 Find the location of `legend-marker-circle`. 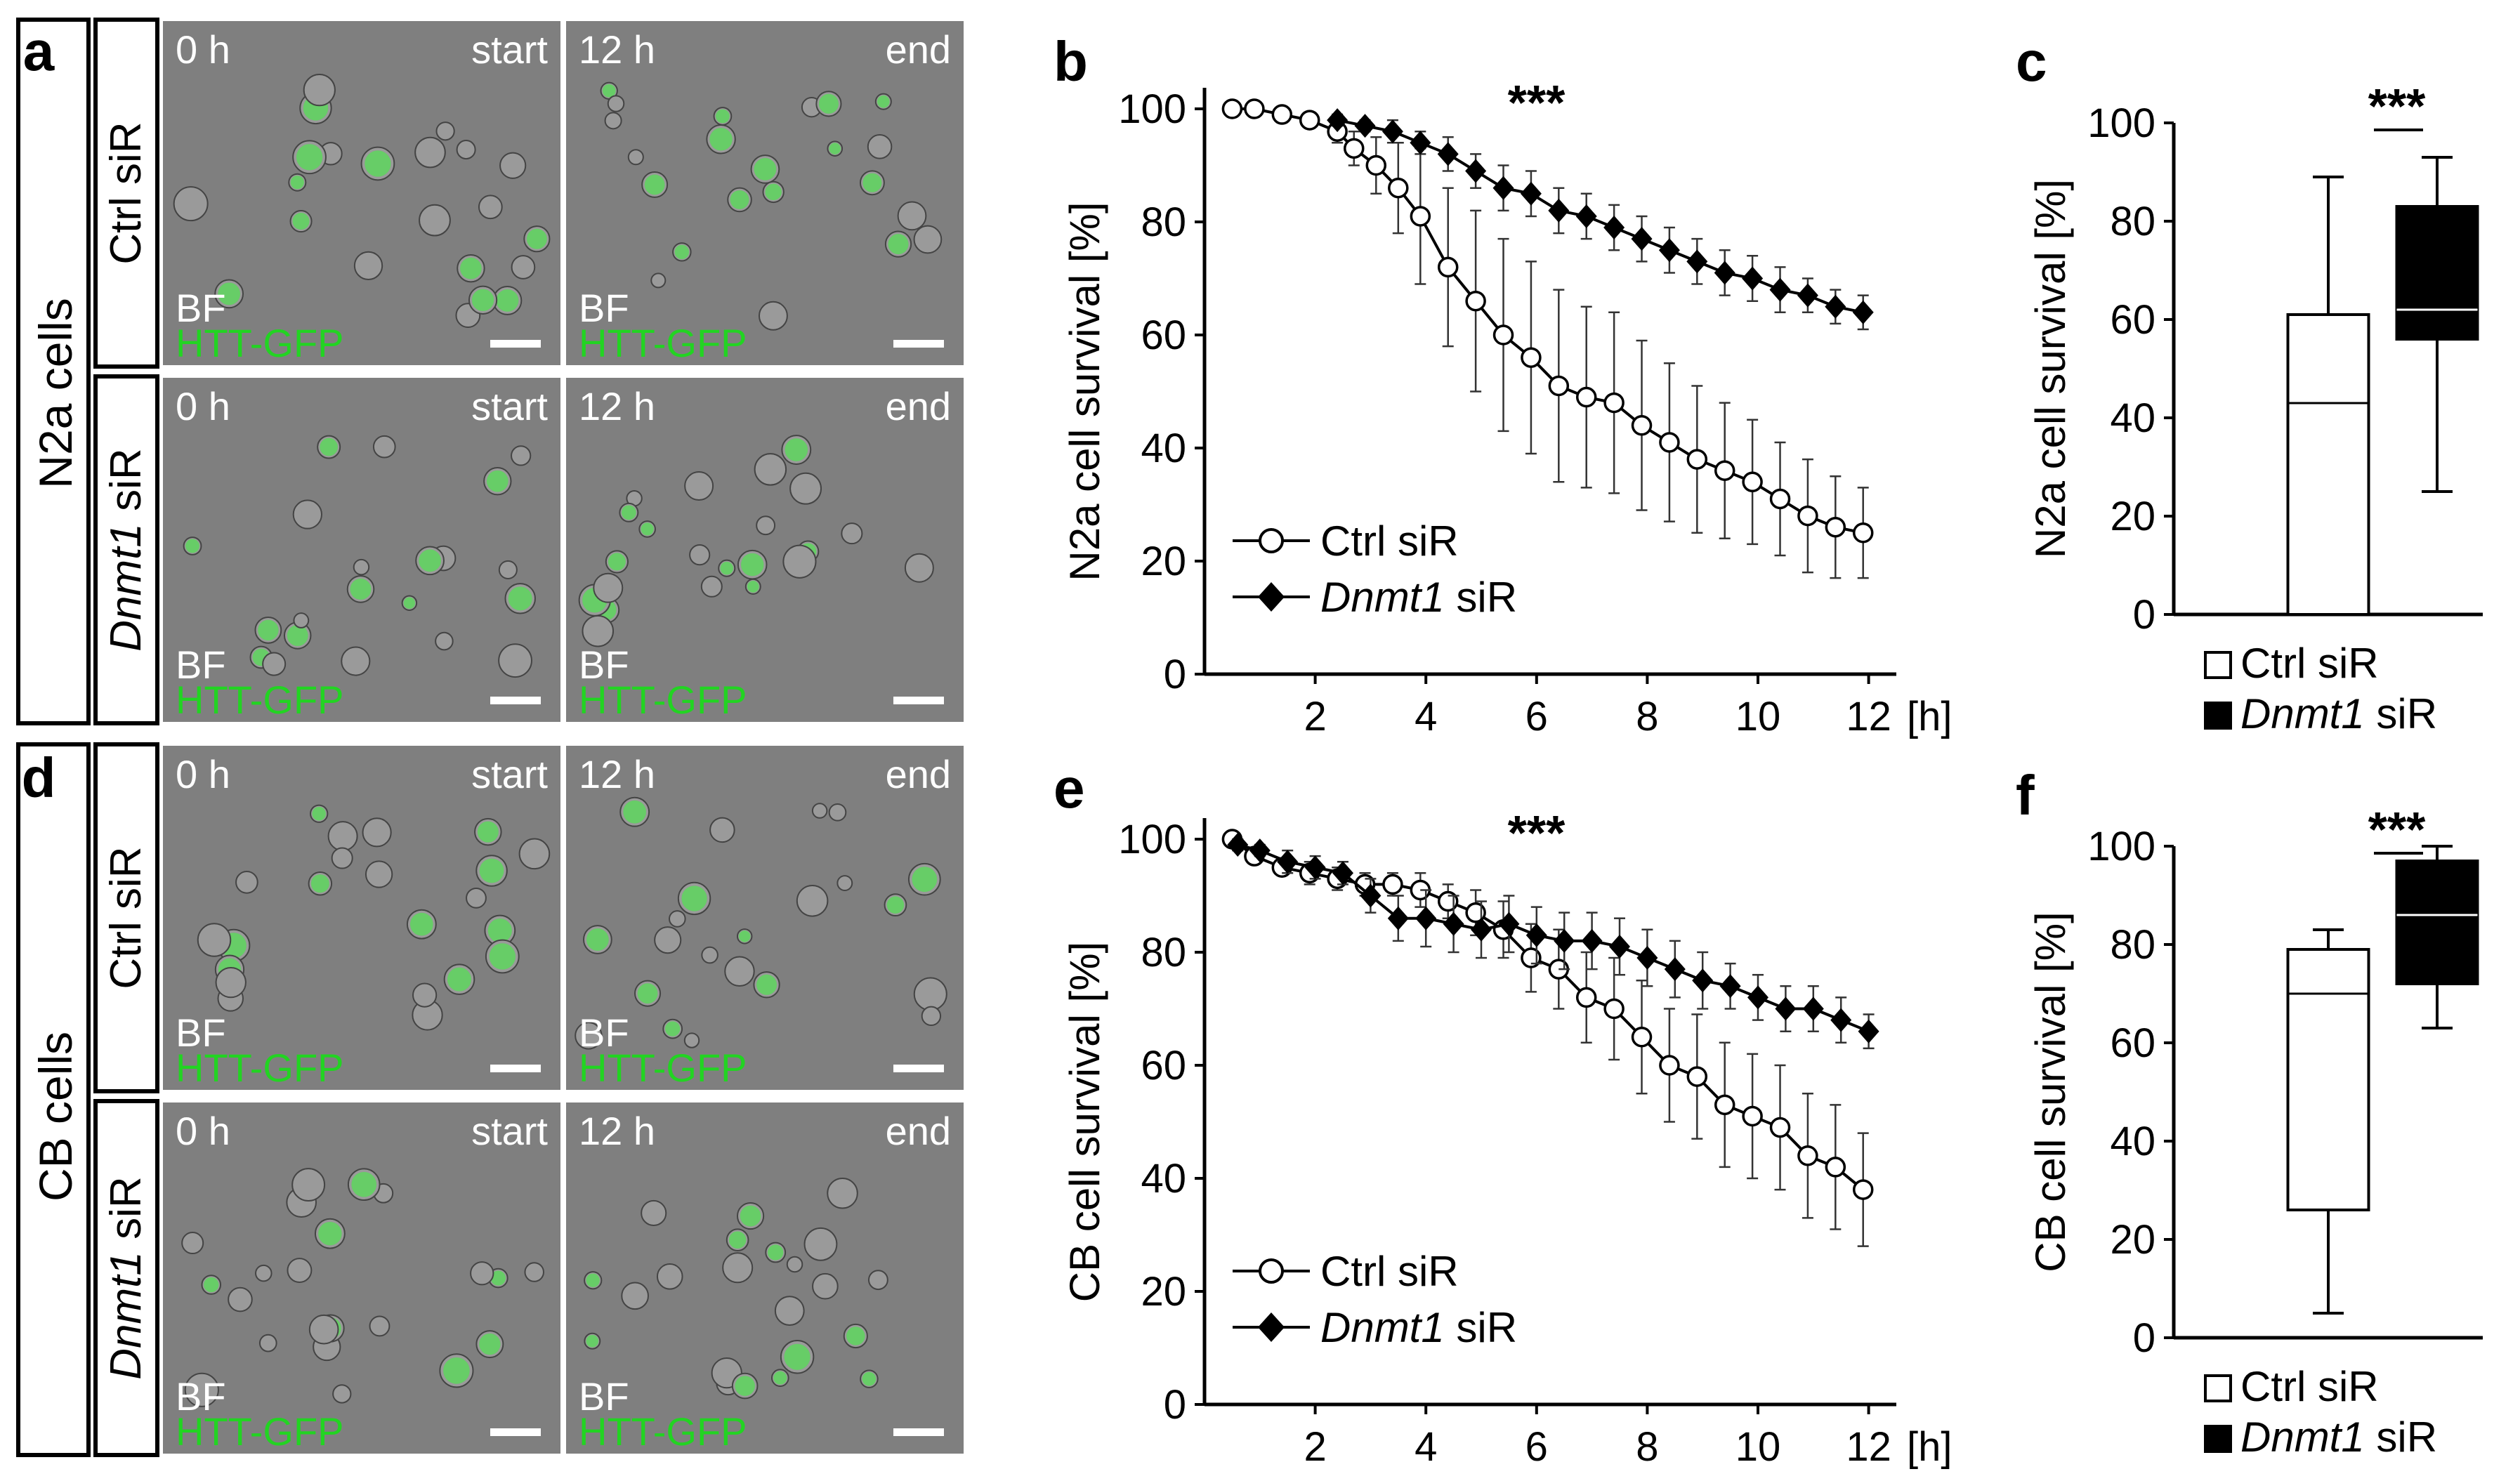

legend-marker-circle is located at coordinates (1271, 540).